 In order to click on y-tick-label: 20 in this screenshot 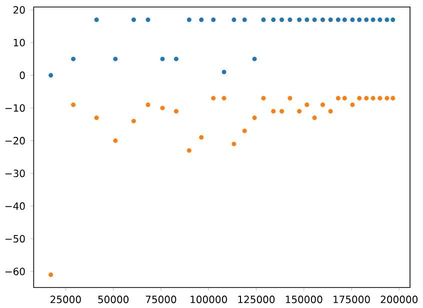, I will do `click(19, 10)`.